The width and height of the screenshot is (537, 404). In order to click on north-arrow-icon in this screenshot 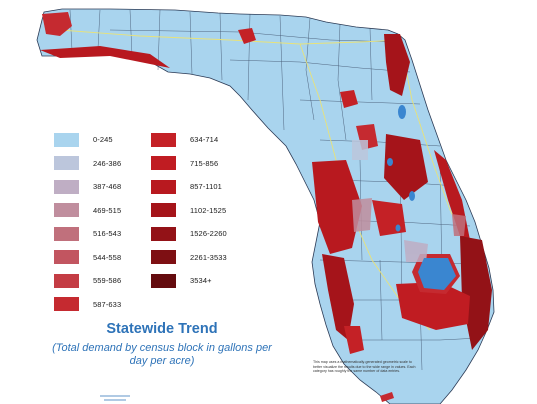, I will do `click(115, 398)`.